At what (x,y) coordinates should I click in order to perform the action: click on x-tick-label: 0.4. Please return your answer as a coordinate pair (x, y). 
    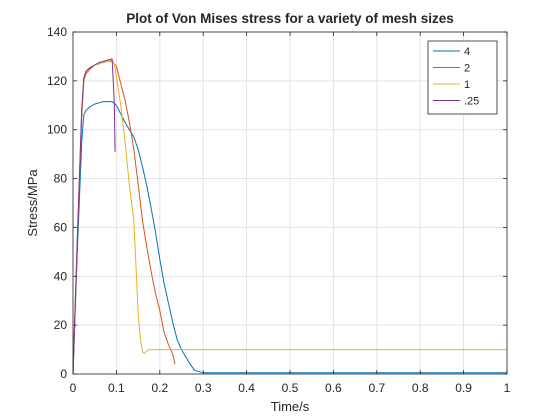
    Looking at the image, I should click on (246, 388).